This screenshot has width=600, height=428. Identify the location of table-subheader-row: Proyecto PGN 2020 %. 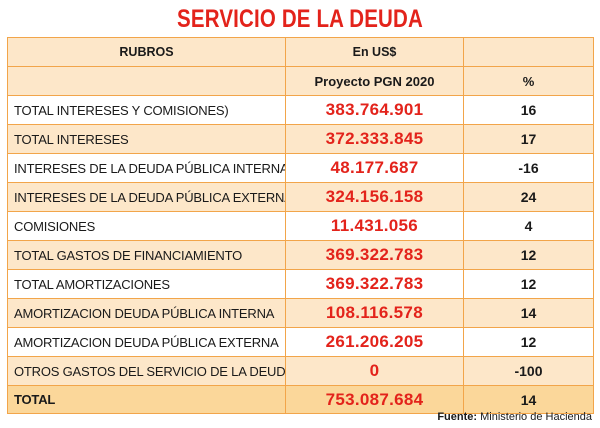
(300, 81).